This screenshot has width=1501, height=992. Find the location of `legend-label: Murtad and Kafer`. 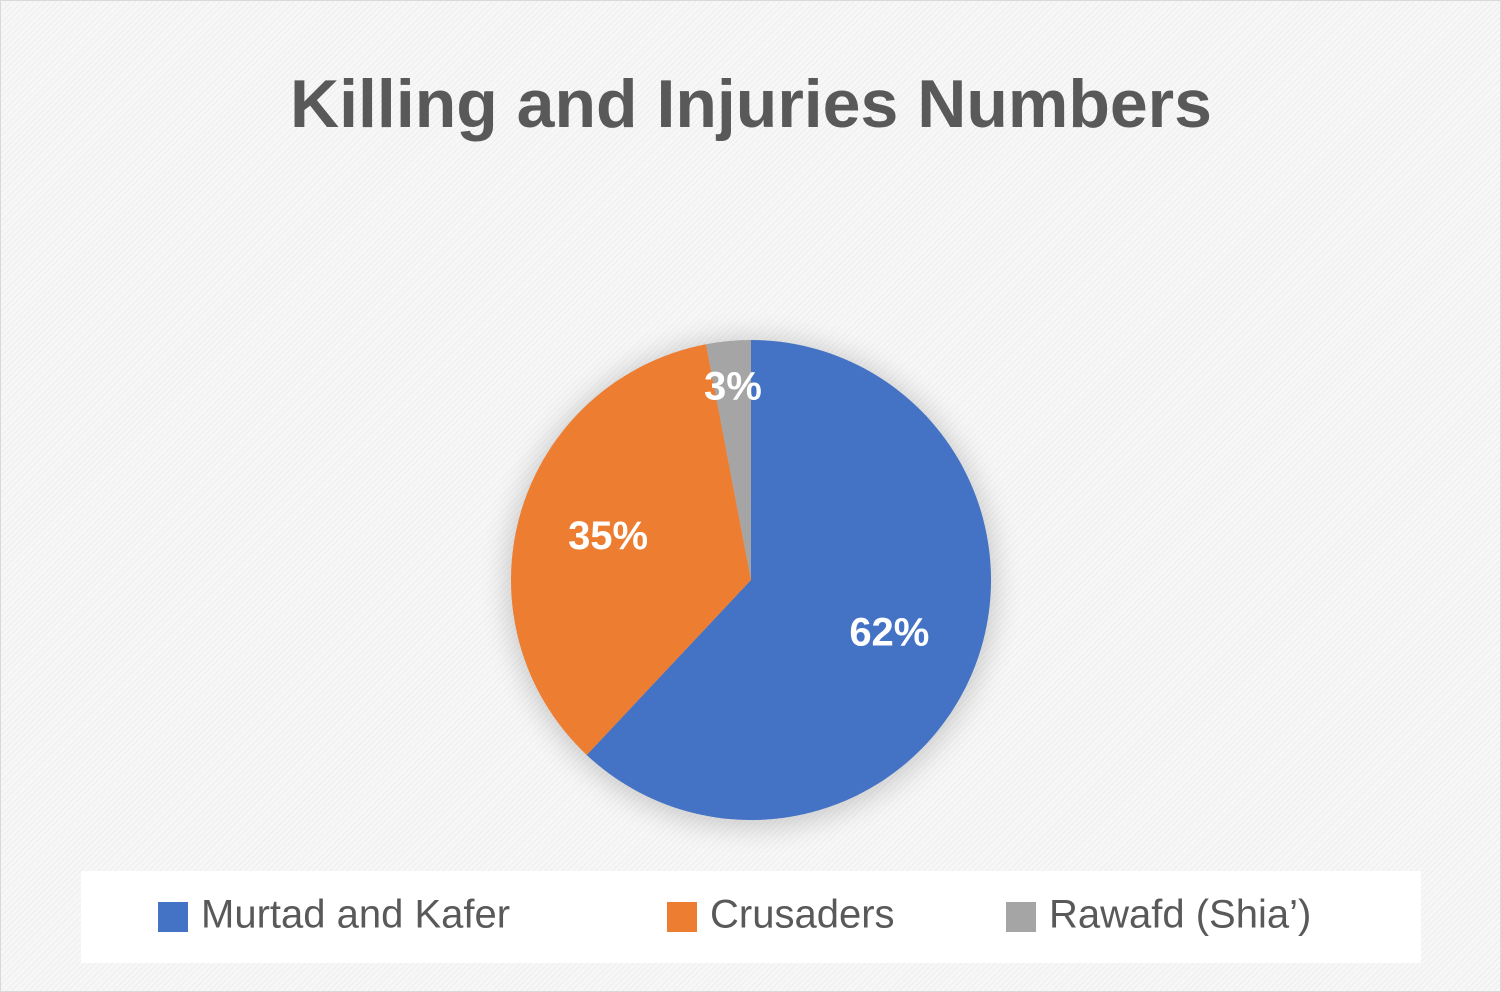

legend-label: Murtad and Kafer is located at coordinates (355, 915).